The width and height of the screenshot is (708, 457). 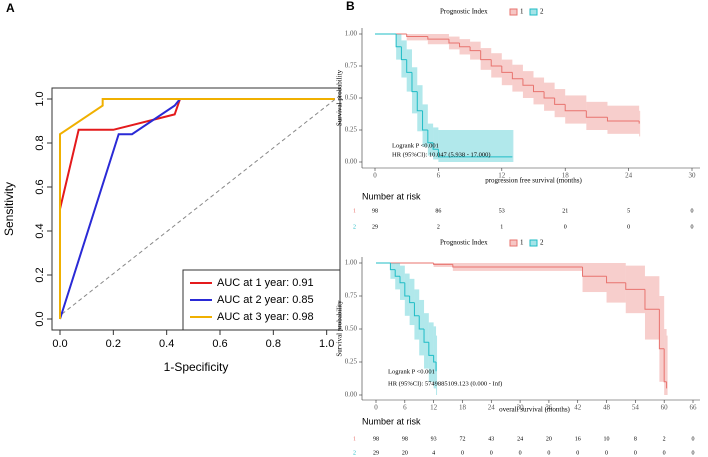 I want to click on legend-label: 2, so click(x=542, y=12).